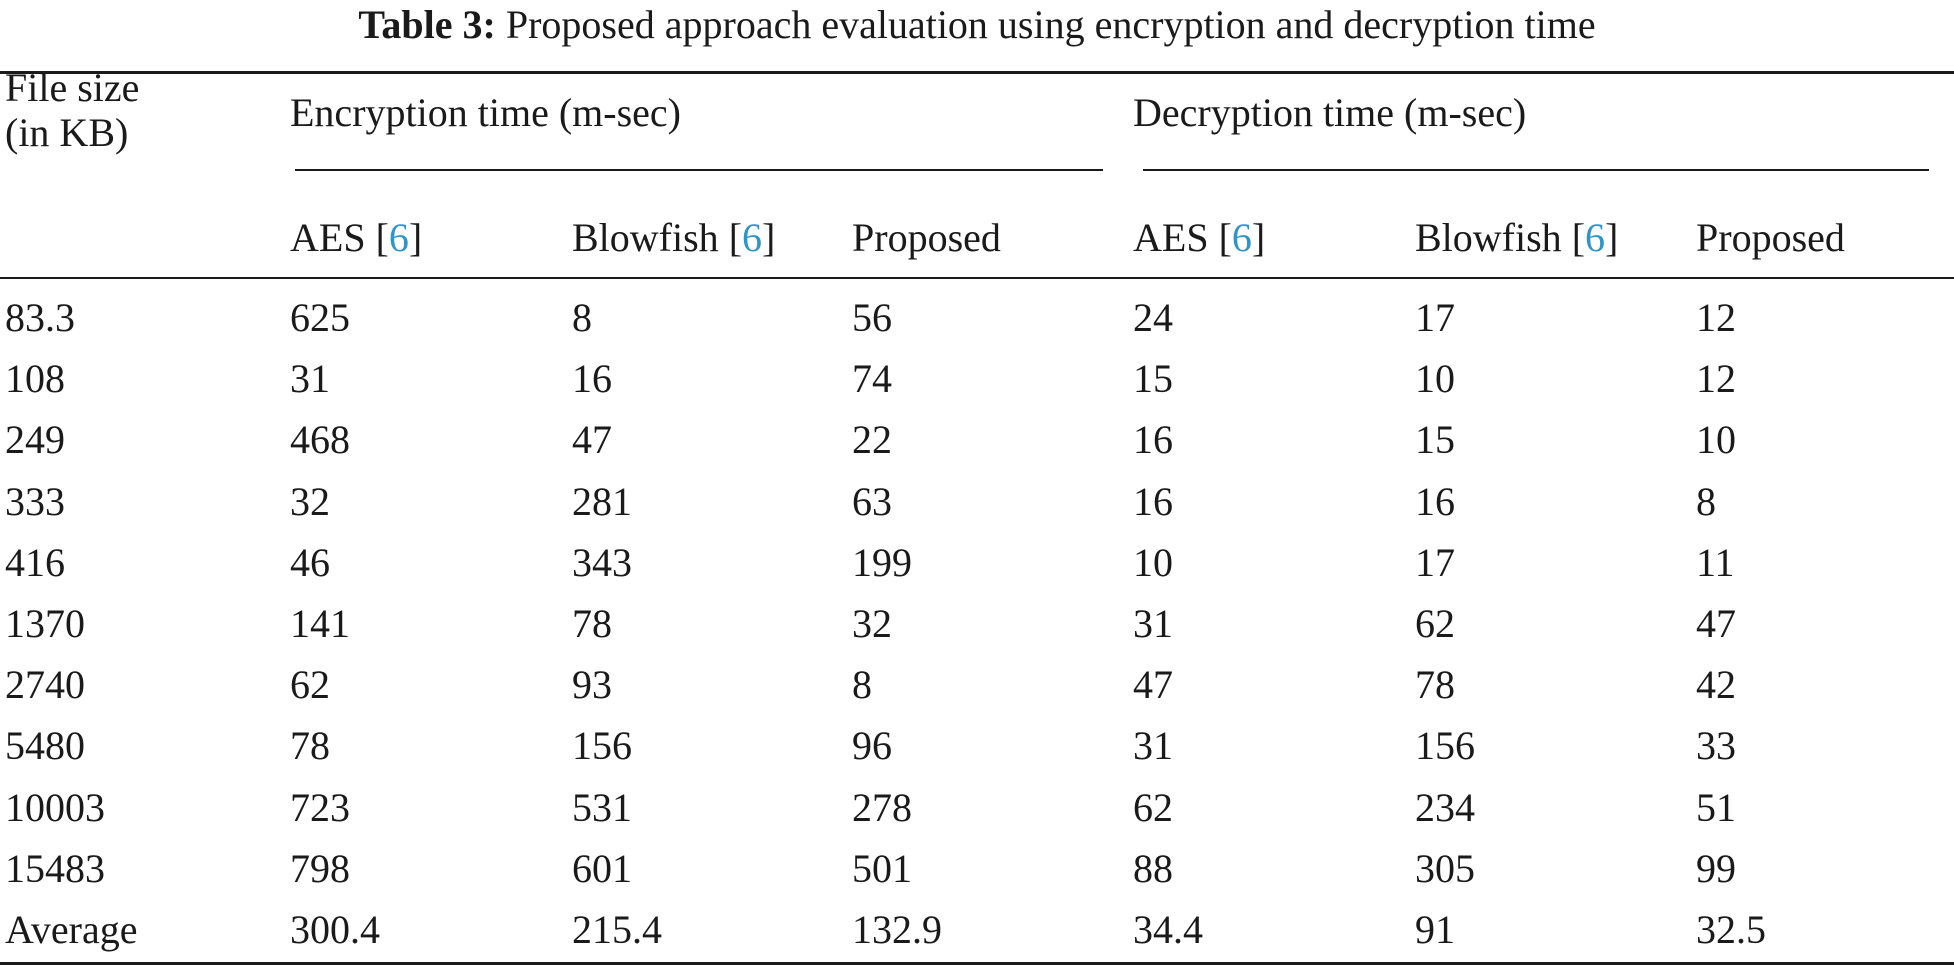  Describe the element at coordinates (977, 509) in the screenshot. I see `table-row: 333 32 281 63 16 16 8` at that location.